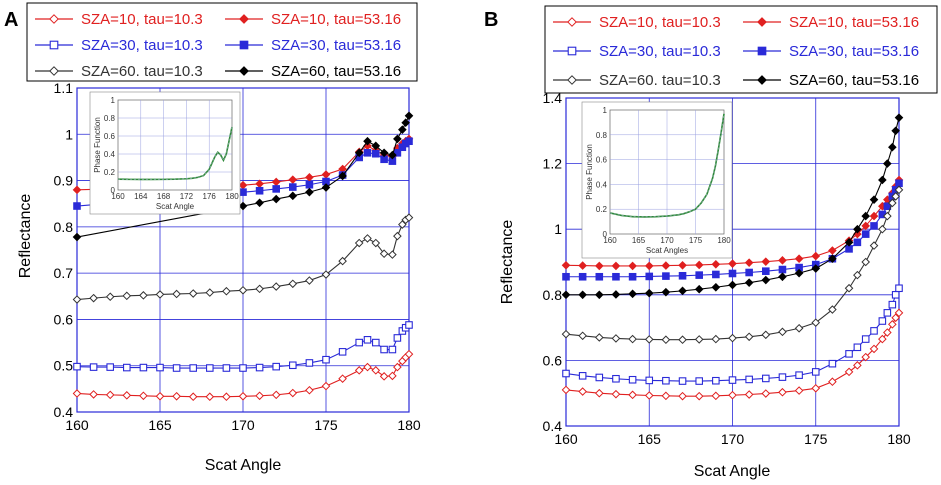 This screenshot has width=941, height=485. What do you see at coordinates (650, 439) in the screenshot?
I see `panel-b-x-tick-label: 165` at bounding box center [650, 439].